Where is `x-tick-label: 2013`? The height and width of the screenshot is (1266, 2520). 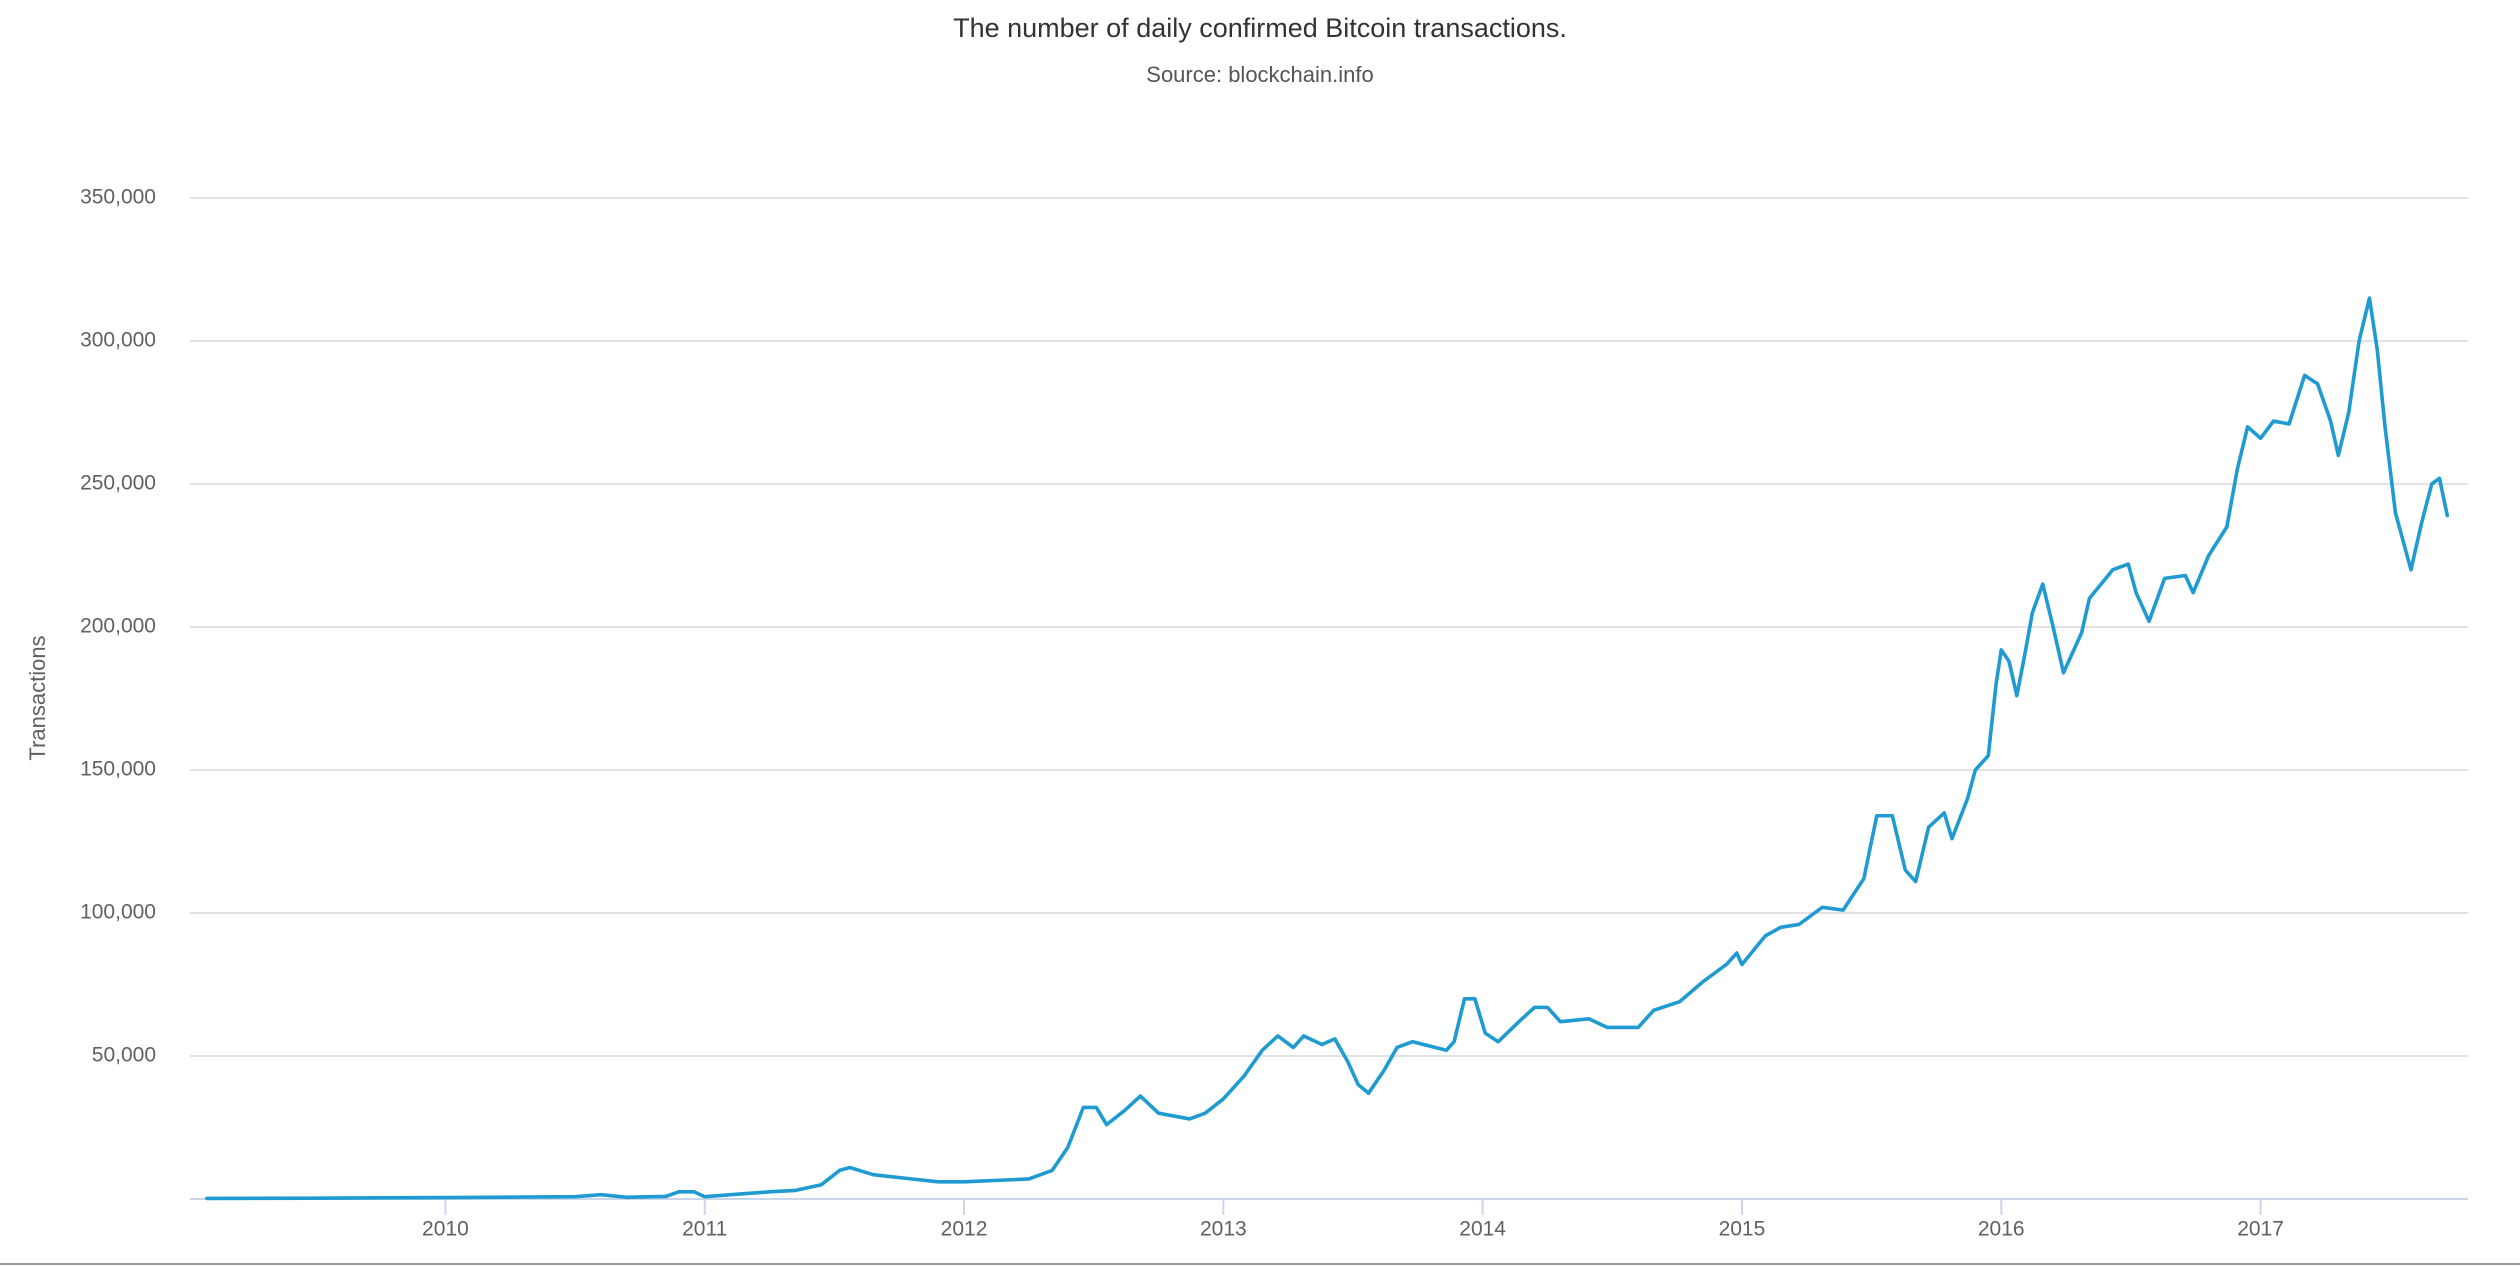 x-tick-label: 2013 is located at coordinates (1223, 1229).